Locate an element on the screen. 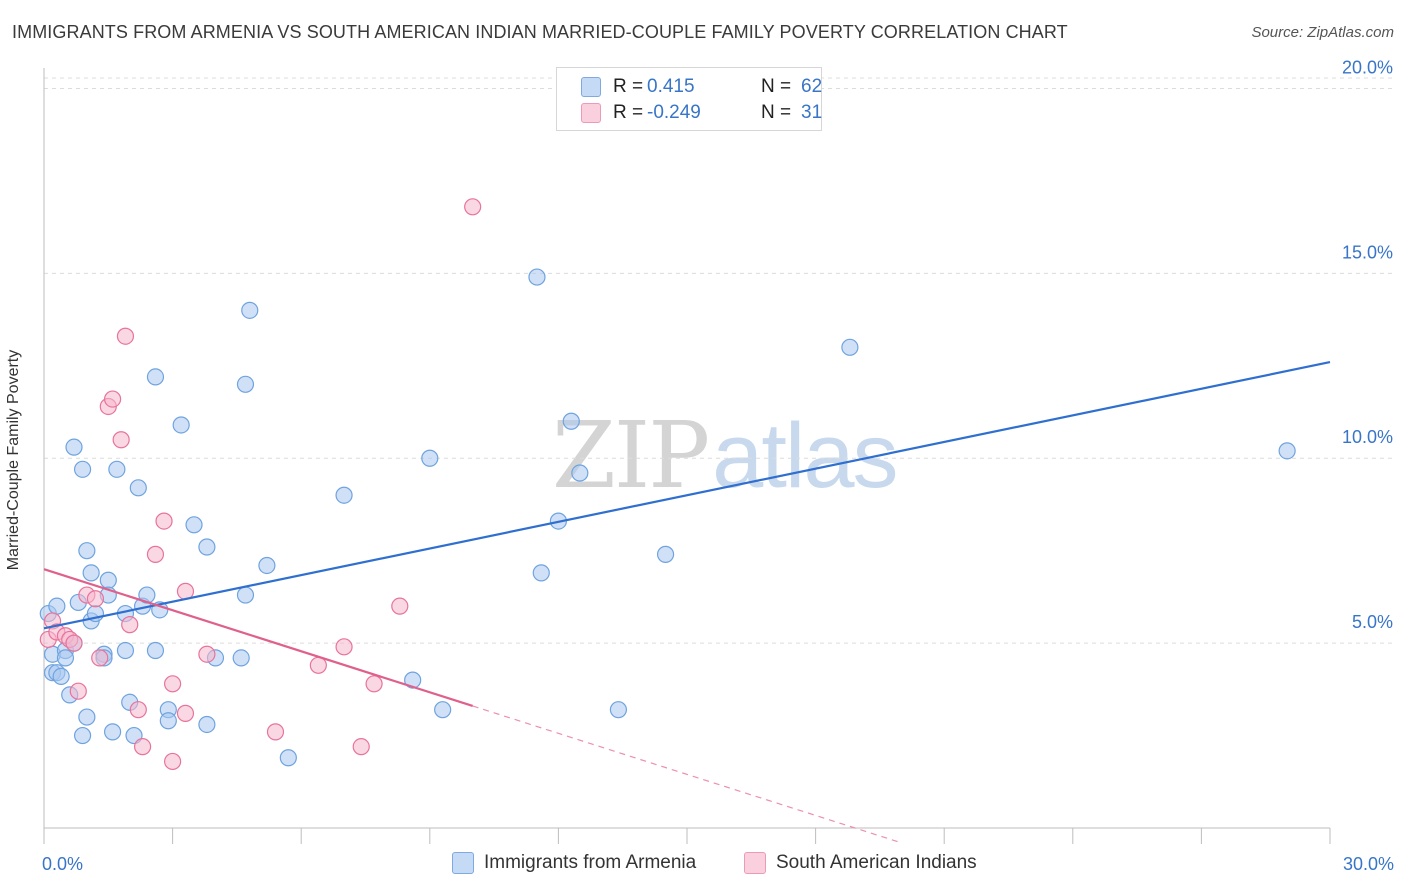 The image size is (1406, 892). legend-n-value: 62 is located at coordinates (812, 86).